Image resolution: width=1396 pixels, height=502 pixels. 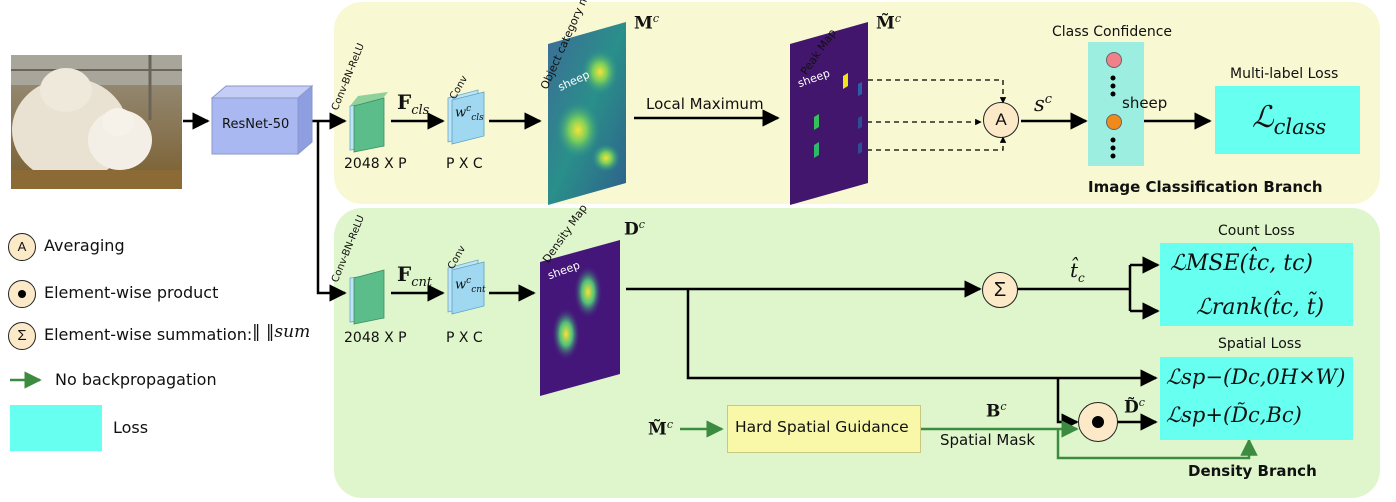 What do you see at coordinates (646, 23) in the screenshot?
I see `cls-map-symbol: Mc` at bounding box center [646, 23].